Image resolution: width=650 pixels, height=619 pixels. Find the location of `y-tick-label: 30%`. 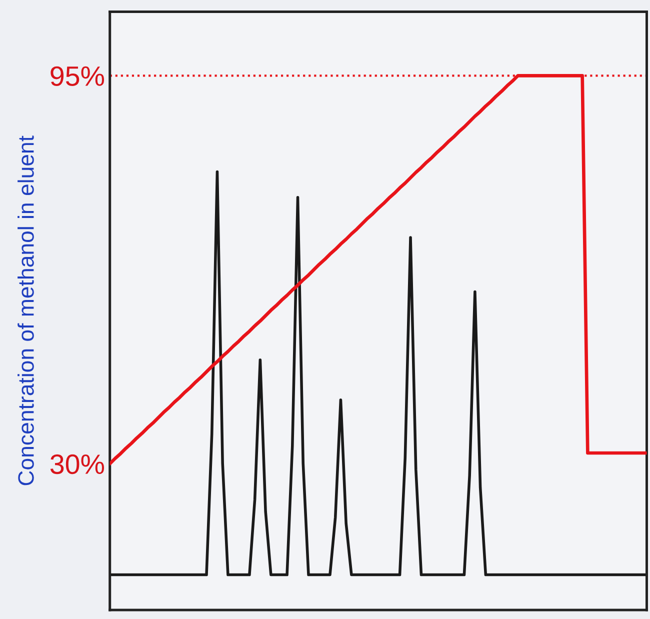

y-tick-label: 30% is located at coordinates (77, 464).